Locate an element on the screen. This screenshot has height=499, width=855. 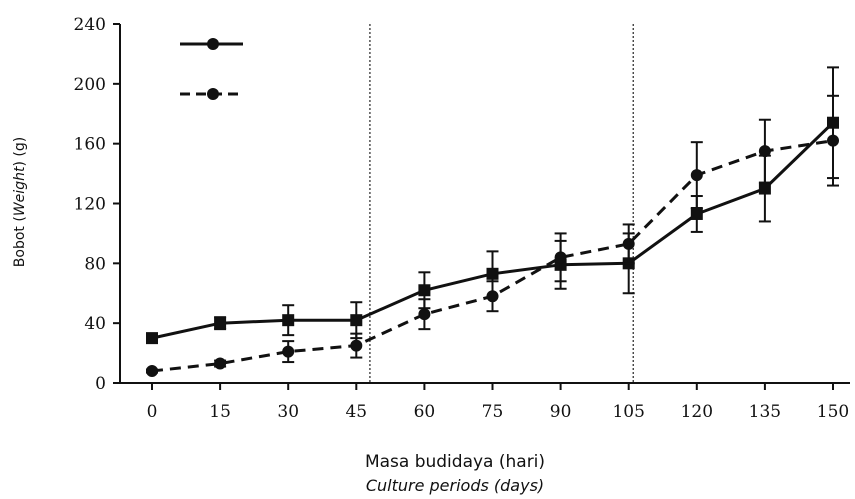
y-tick-label: 80 is located at coordinates (95, 264).